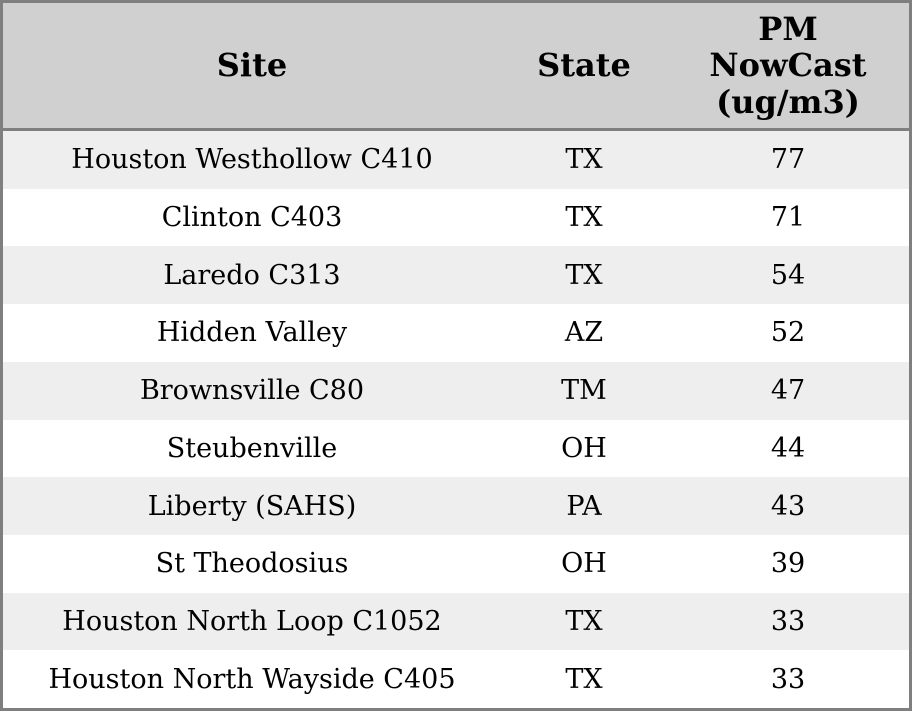 The height and width of the screenshot is (711, 912). Describe the element at coordinates (252, 218) in the screenshot. I see `site-cell: Clinton C403` at that location.